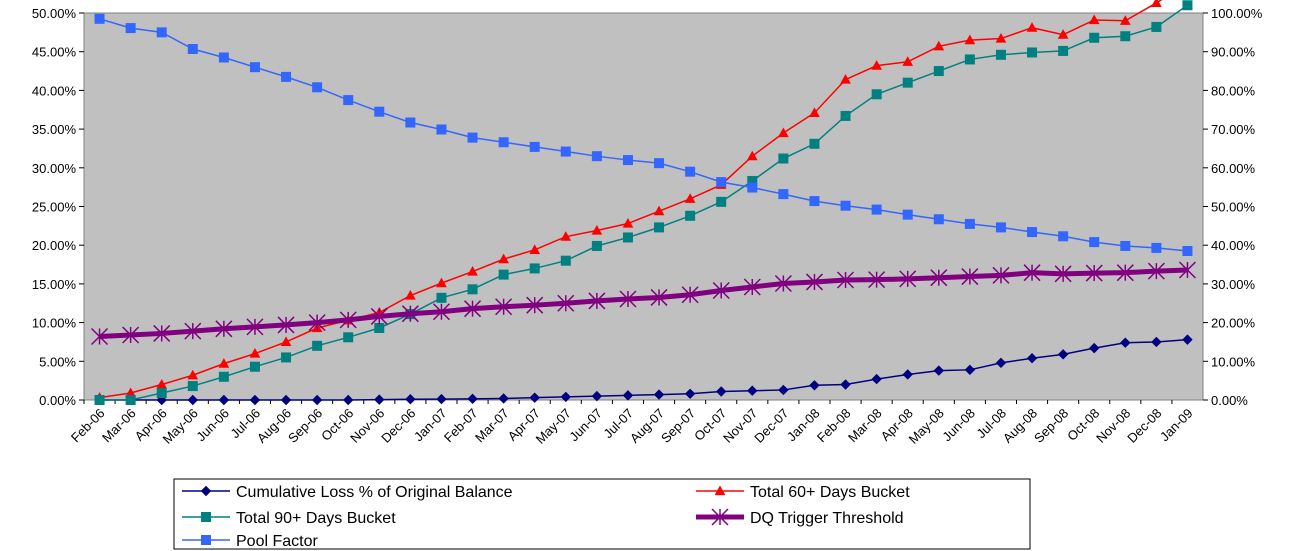  I want to click on left-tick-label: 15.00%, so click(54, 284).